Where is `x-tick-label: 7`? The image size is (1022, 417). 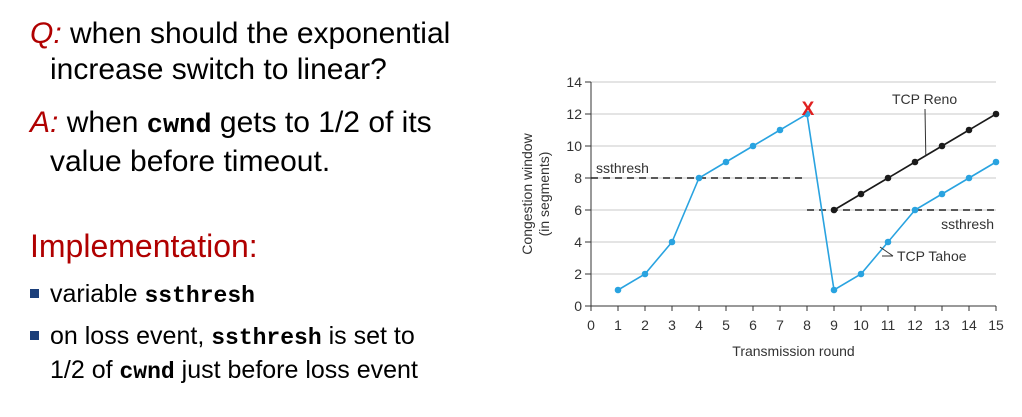 x-tick-label: 7 is located at coordinates (780, 325).